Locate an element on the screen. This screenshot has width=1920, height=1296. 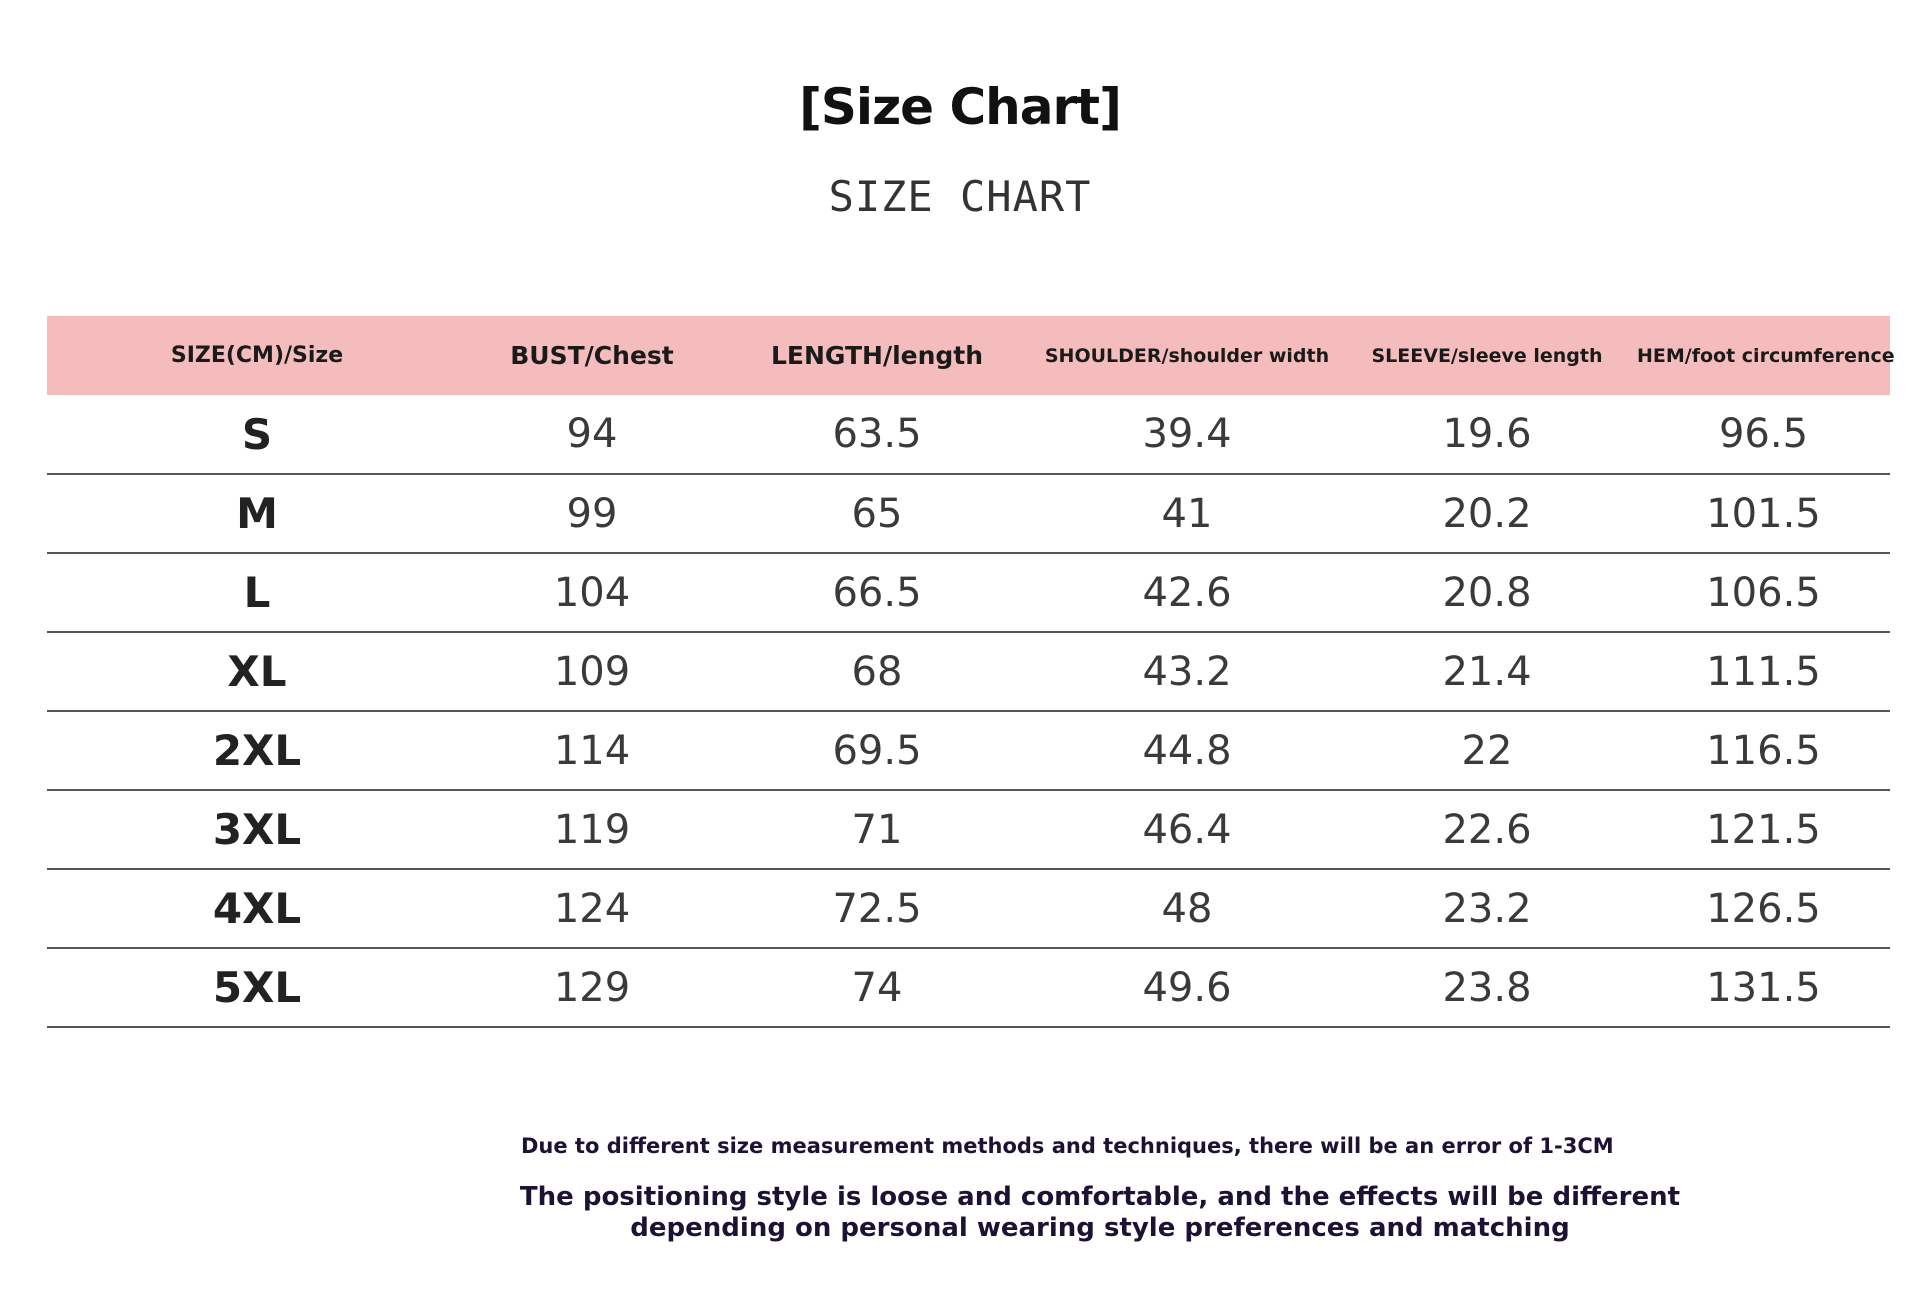
cell-shoulder: 42.6 is located at coordinates (1187, 592).